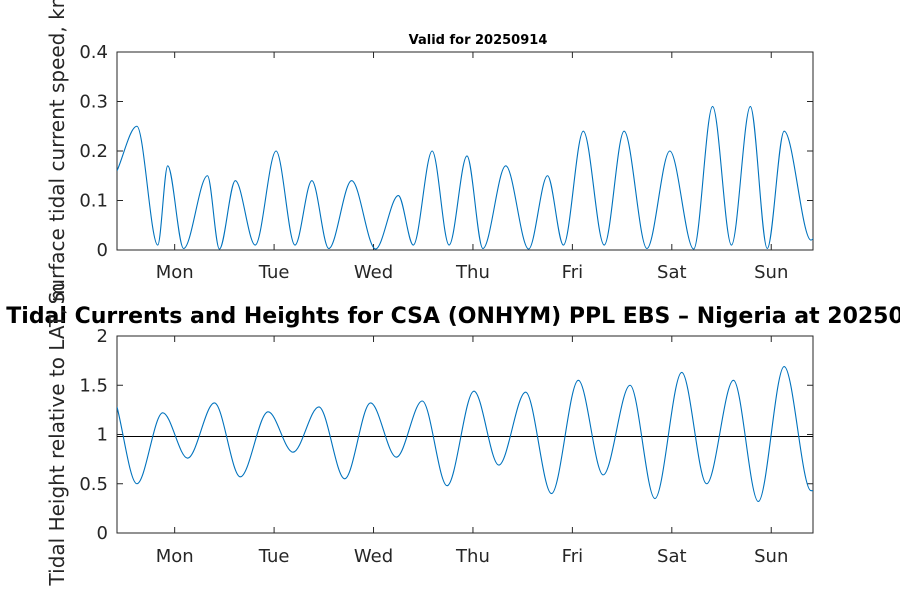  Describe the element at coordinates (93, 52) in the screenshot. I see `y-tick-label: 0.4` at that location.